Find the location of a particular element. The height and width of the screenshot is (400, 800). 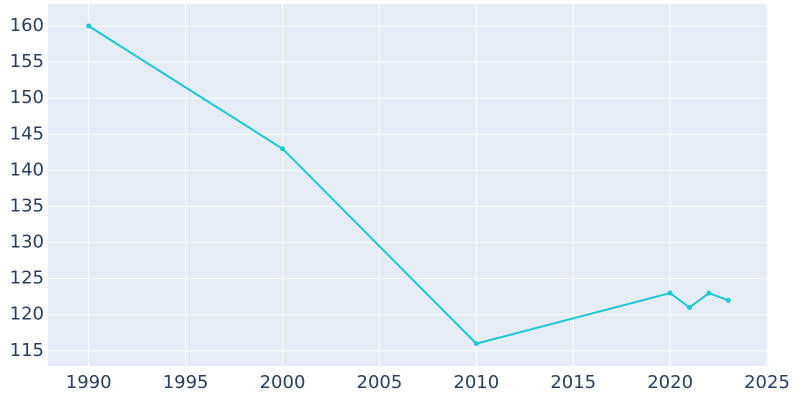

y-tick-label: 160 is located at coordinates (27, 25).